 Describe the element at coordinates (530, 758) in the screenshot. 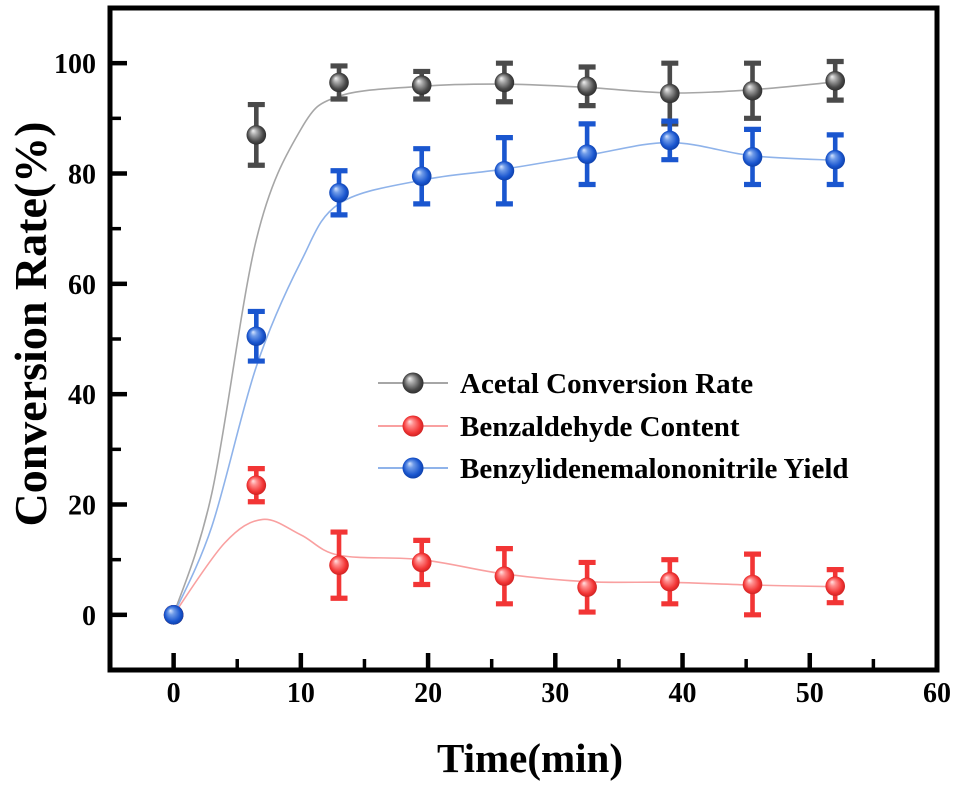

I see `x-axis-title: Time(min)` at that location.